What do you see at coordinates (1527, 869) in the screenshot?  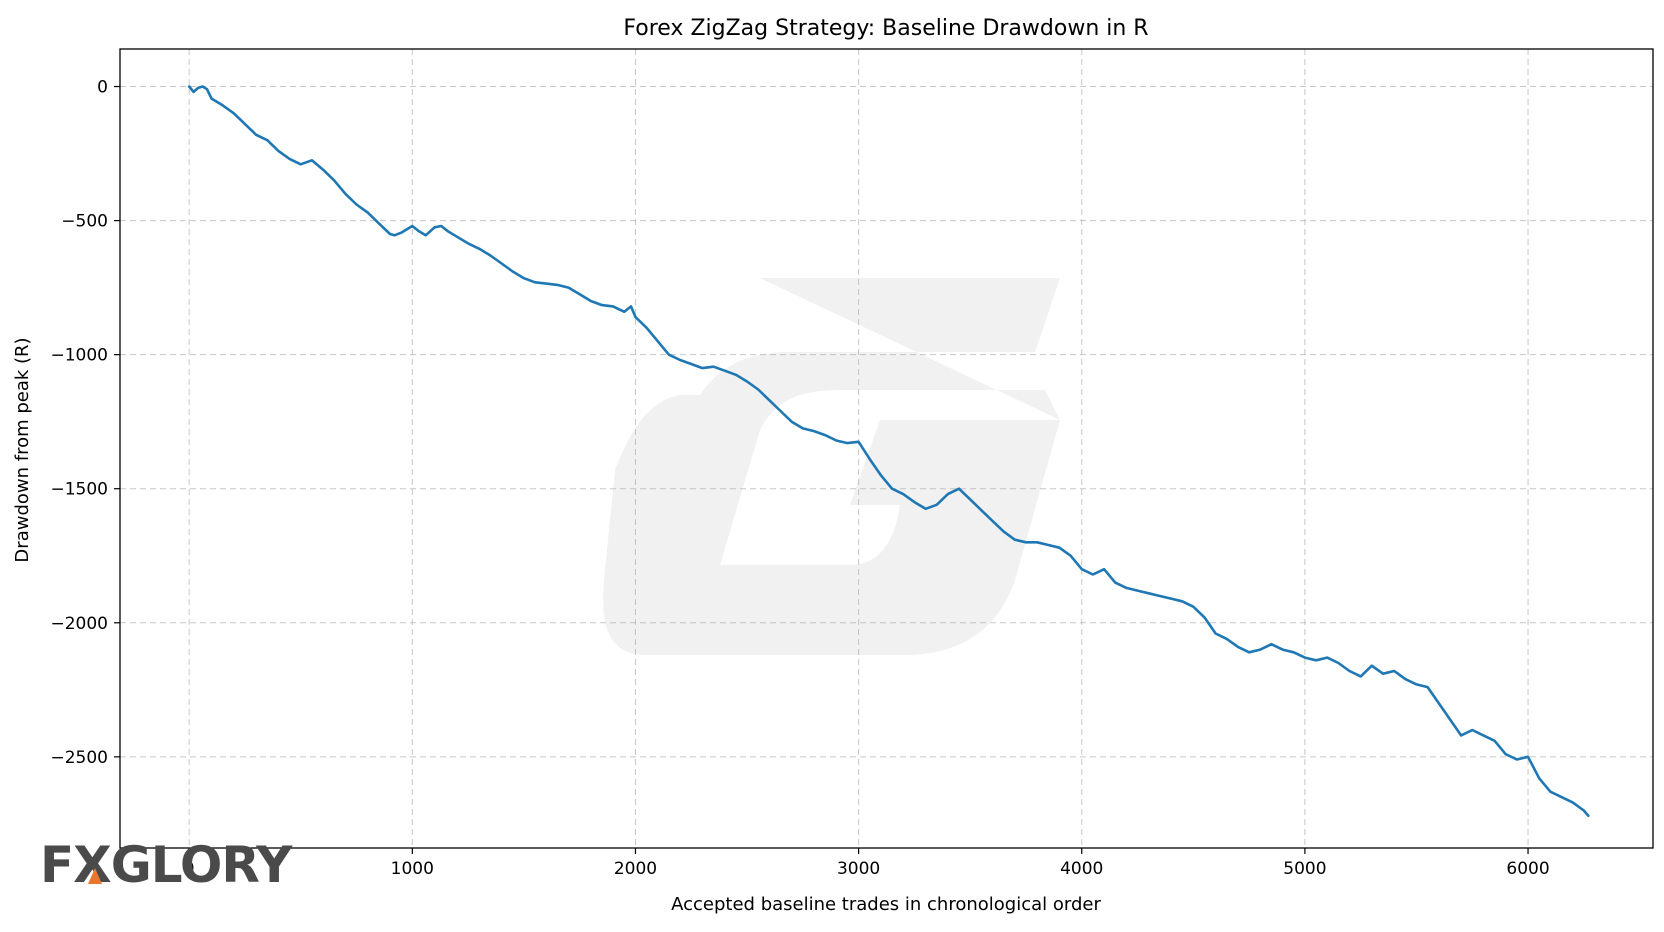 I see `x-tick-label: 6000` at bounding box center [1527, 869].